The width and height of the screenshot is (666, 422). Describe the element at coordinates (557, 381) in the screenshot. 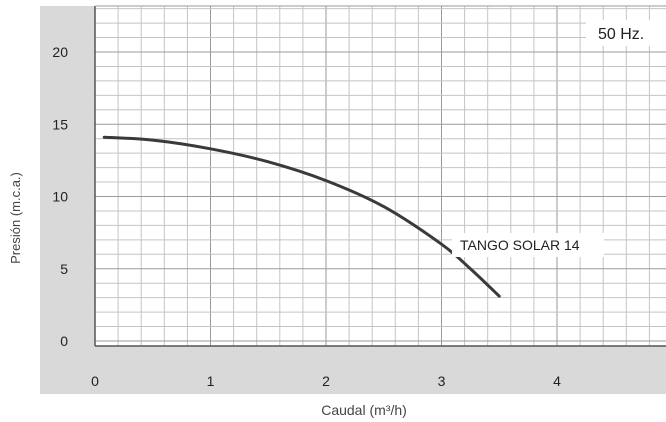

I see `x-tick-label: 4` at that location.